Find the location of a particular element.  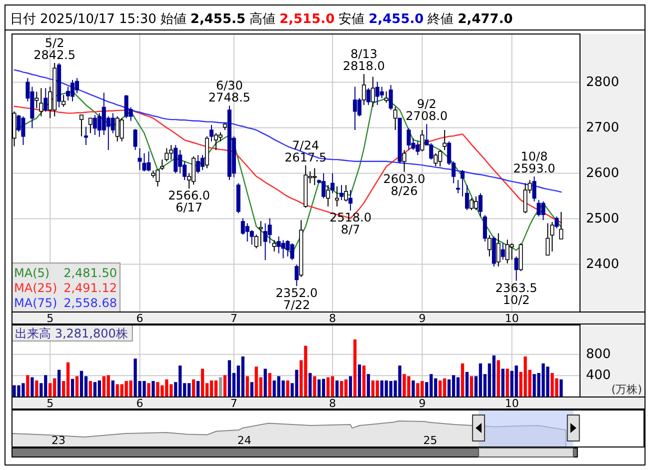

text: MA(25) 2,491.12 is located at coordinates (65, 288).